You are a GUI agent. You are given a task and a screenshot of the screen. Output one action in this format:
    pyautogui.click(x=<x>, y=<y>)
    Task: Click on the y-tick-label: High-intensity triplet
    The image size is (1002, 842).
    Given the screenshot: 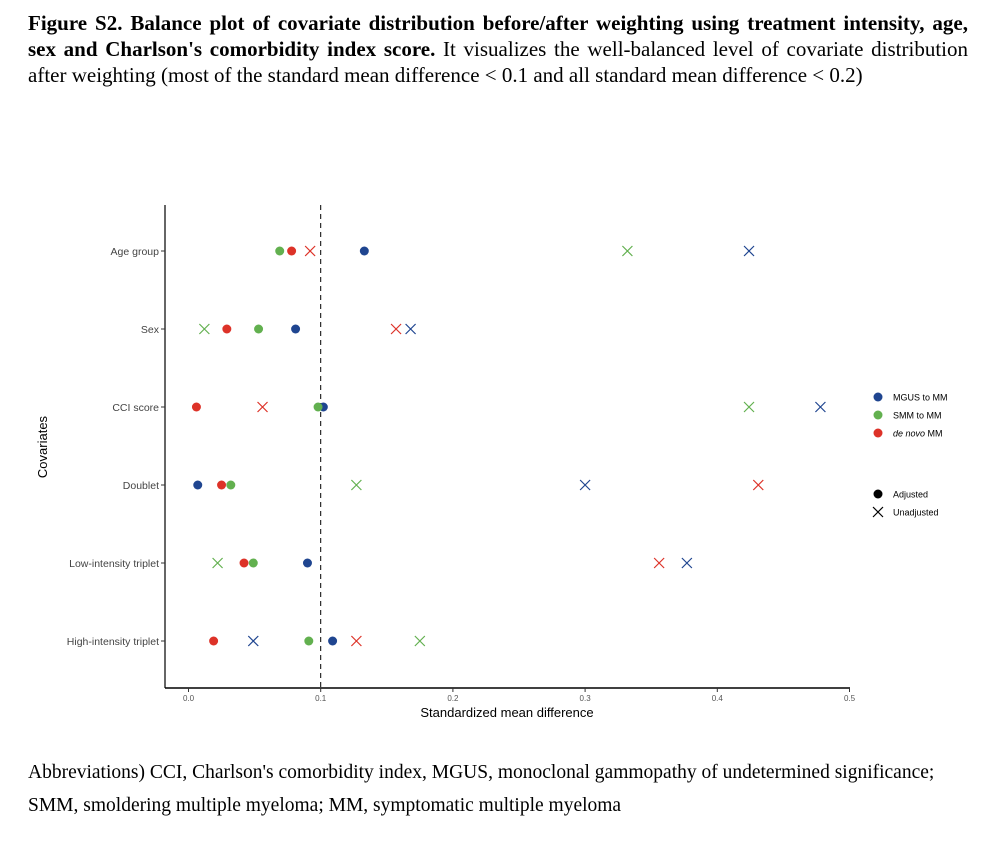 What is the action you would take?
    pyautogui.click(x=113, y=642)
    